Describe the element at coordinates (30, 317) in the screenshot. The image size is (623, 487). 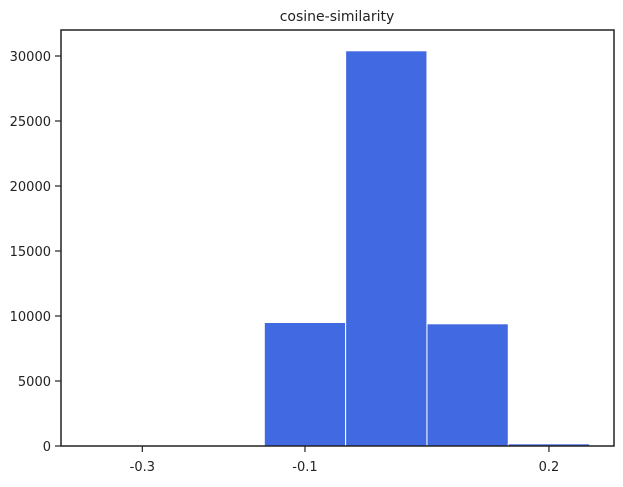
I see `y-tick-label-3: 10000` at that location.